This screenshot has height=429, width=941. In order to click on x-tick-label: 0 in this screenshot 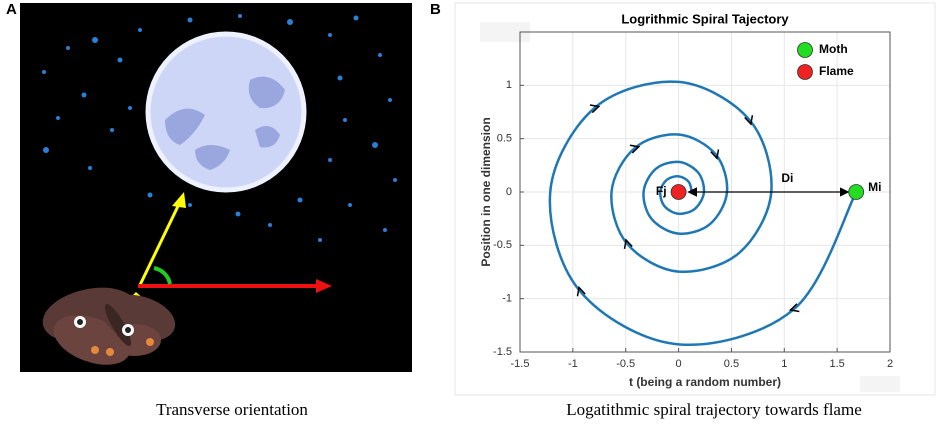, I will do `click(679, 364)`.